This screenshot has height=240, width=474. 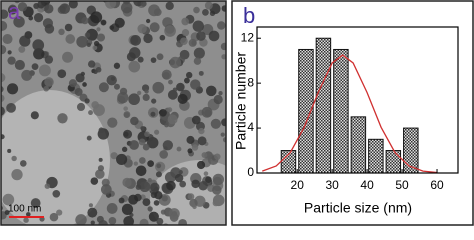 What do you see at coordinates (55, 157) in the screenshot?
I see `bright-region` at bounding box center [55, 157].